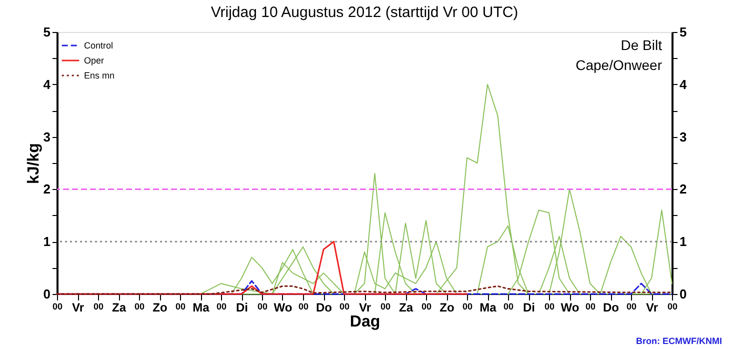 The width and height of the screenshot is (732, 349). What do you see at coordinates (46, 136) in the screenshot?
I see `y-tick-label: 3` at bounding box center [46, 136].